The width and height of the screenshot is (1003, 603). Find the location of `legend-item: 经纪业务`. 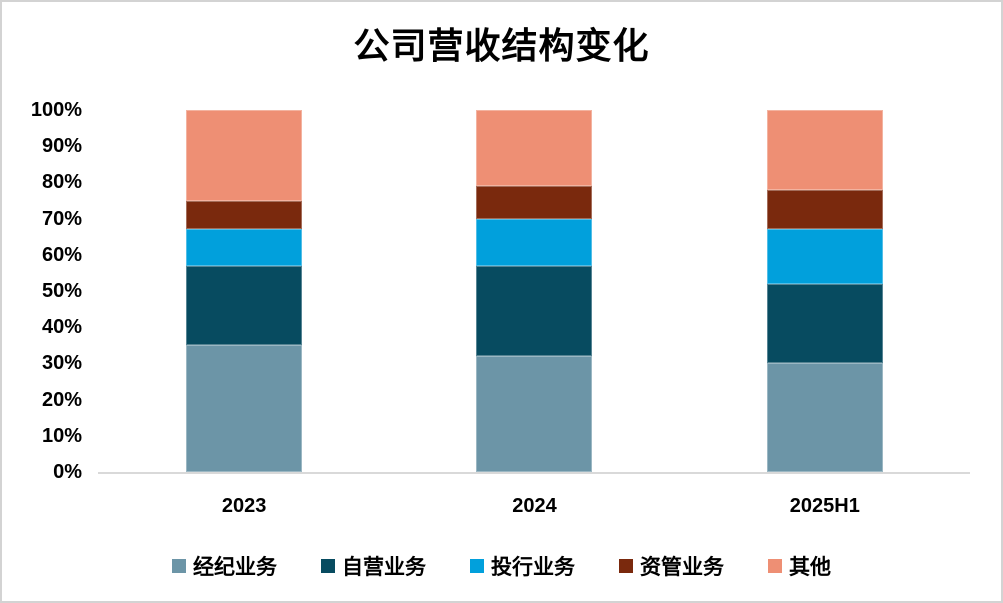

legend-item: 经纪业务 is located at coordinates (224, 566).